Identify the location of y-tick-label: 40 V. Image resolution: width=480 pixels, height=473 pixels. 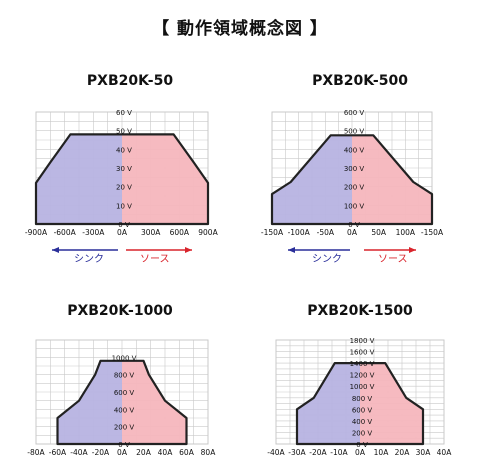
(124, 150).